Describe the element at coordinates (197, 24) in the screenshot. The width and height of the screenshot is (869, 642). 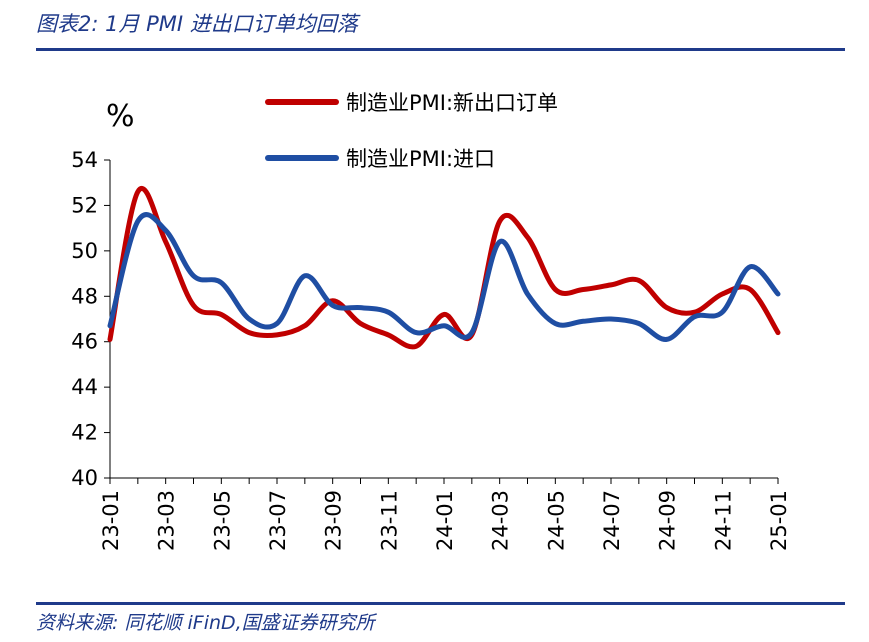
I see `figure-title: 图表2: 1月 PMI 进出口订单均回落` at that location.